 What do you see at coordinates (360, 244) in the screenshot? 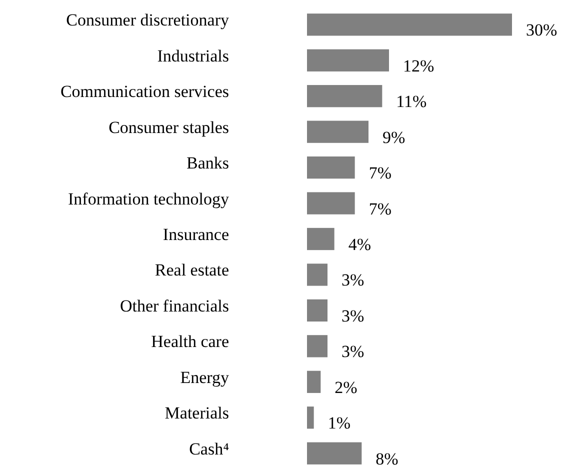
I see `data-label: 4%` at bounding box center [360, 244].